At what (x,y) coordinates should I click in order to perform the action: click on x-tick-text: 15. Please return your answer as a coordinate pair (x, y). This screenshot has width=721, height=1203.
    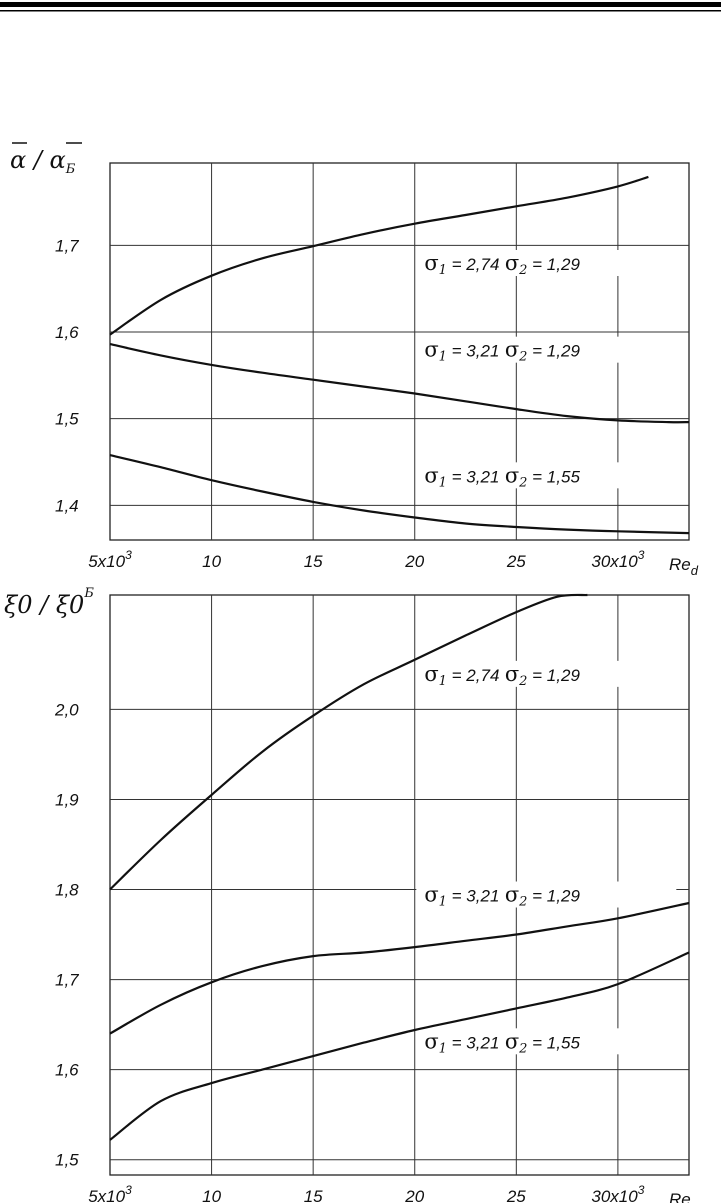
    Looking at the image, I should click on (313, 1195).